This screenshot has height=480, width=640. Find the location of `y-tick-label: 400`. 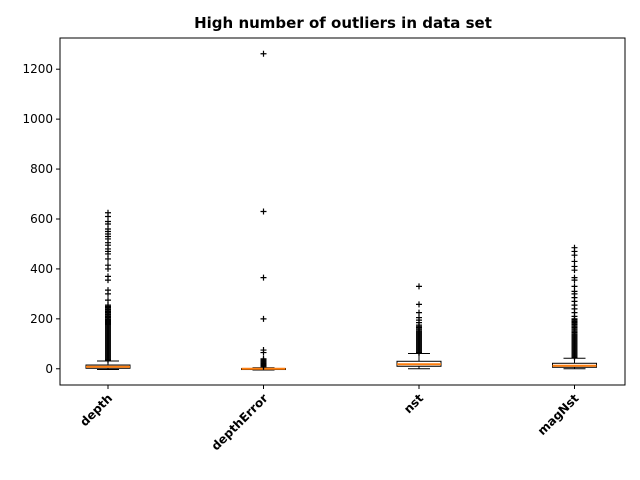

y-tick-label: 400 is located at coordinates (41, 269).